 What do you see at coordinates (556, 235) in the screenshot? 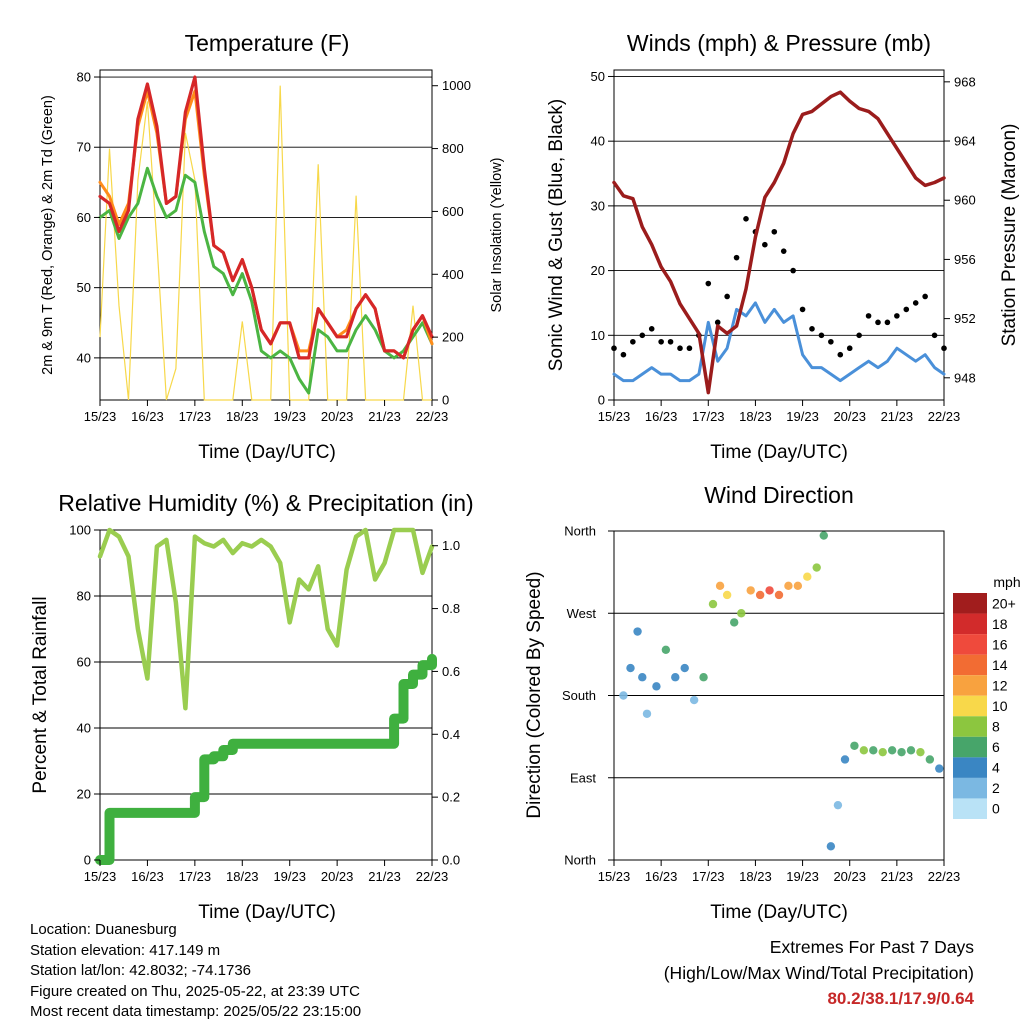
I see `wind-pressure-ylabel: Sonic Wind & Gust (Blue, Black)` at bounding box center [556, 235].